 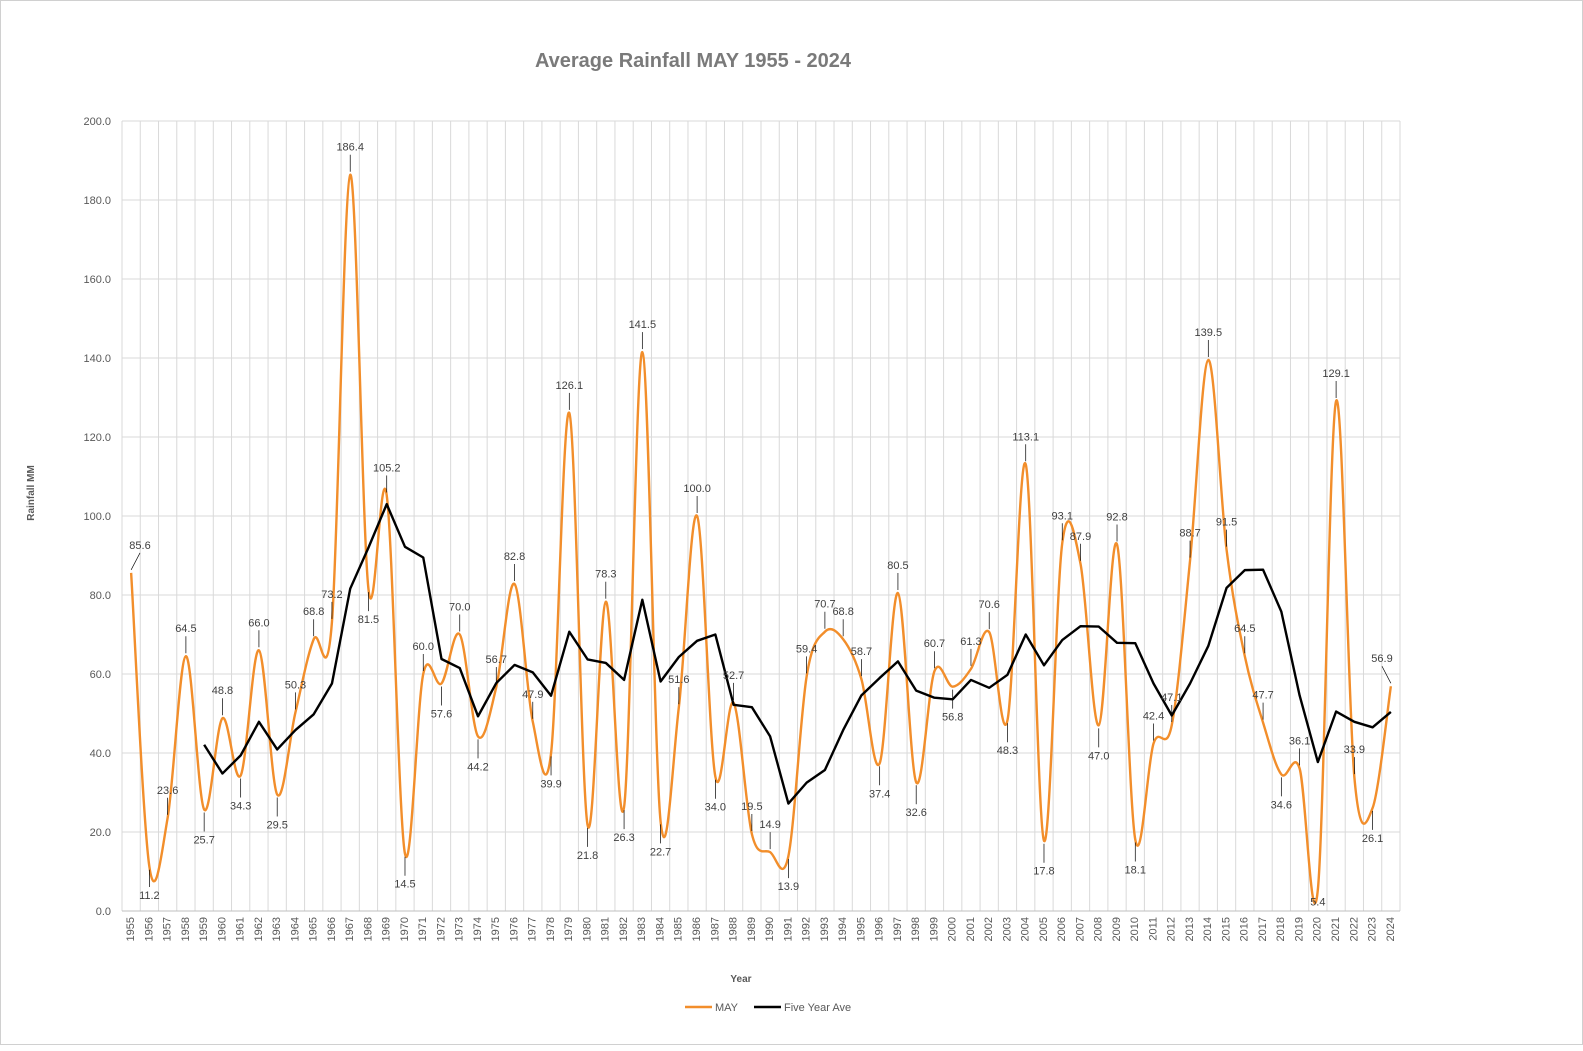 I want to click on x-tick-label: 2006, so click(x=1062, y=929).